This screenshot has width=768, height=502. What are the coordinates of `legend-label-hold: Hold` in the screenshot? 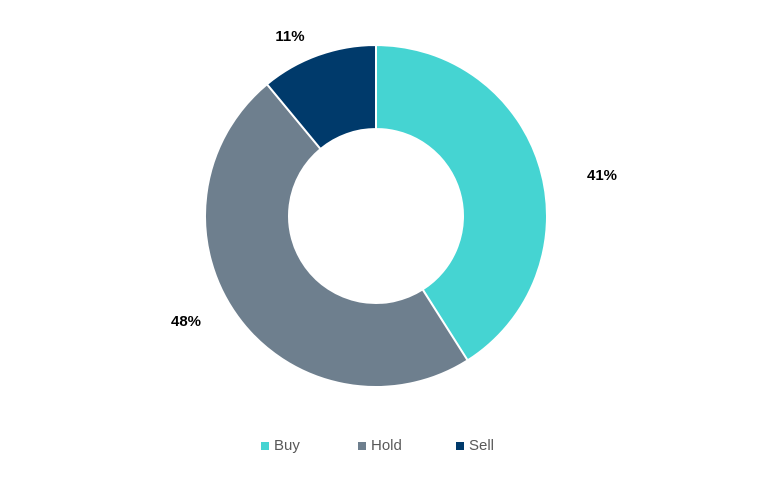 It's located at (386, 445).